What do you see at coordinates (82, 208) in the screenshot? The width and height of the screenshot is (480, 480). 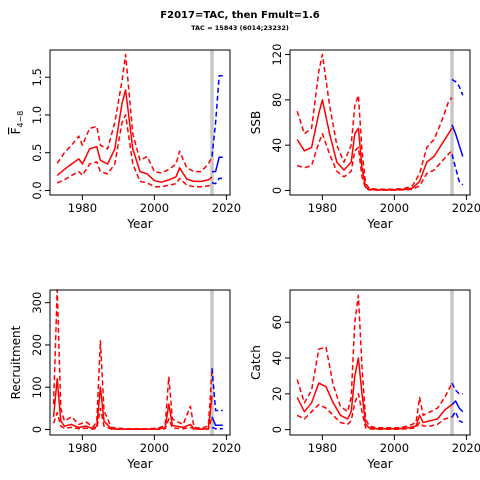 I see `fbar-x-tick-label-0: 1980` at bounding box center [82, 208].